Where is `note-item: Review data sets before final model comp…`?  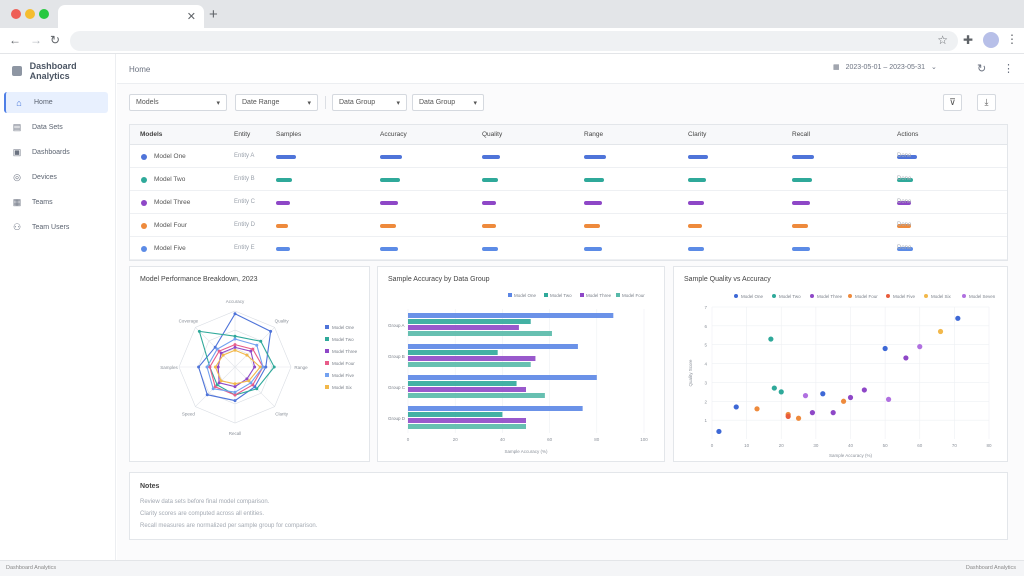 note-item: Review data sets before final model comp… is located at coordinates (205, 502).